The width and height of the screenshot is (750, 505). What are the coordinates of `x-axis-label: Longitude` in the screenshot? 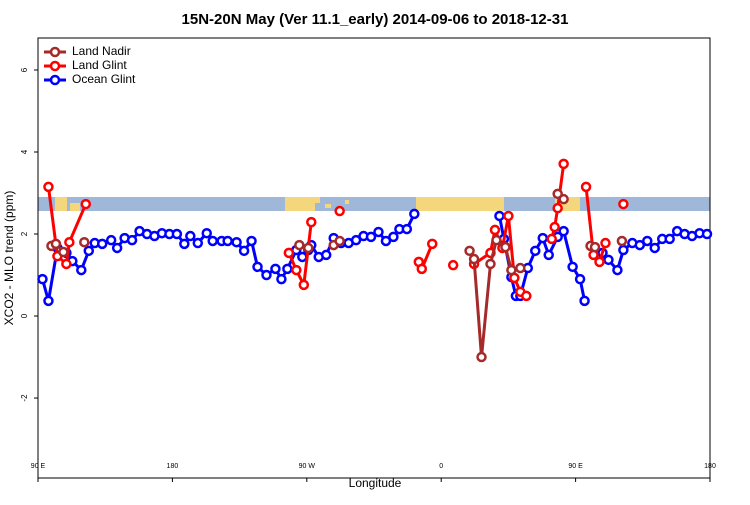 It's located at (375, 483).